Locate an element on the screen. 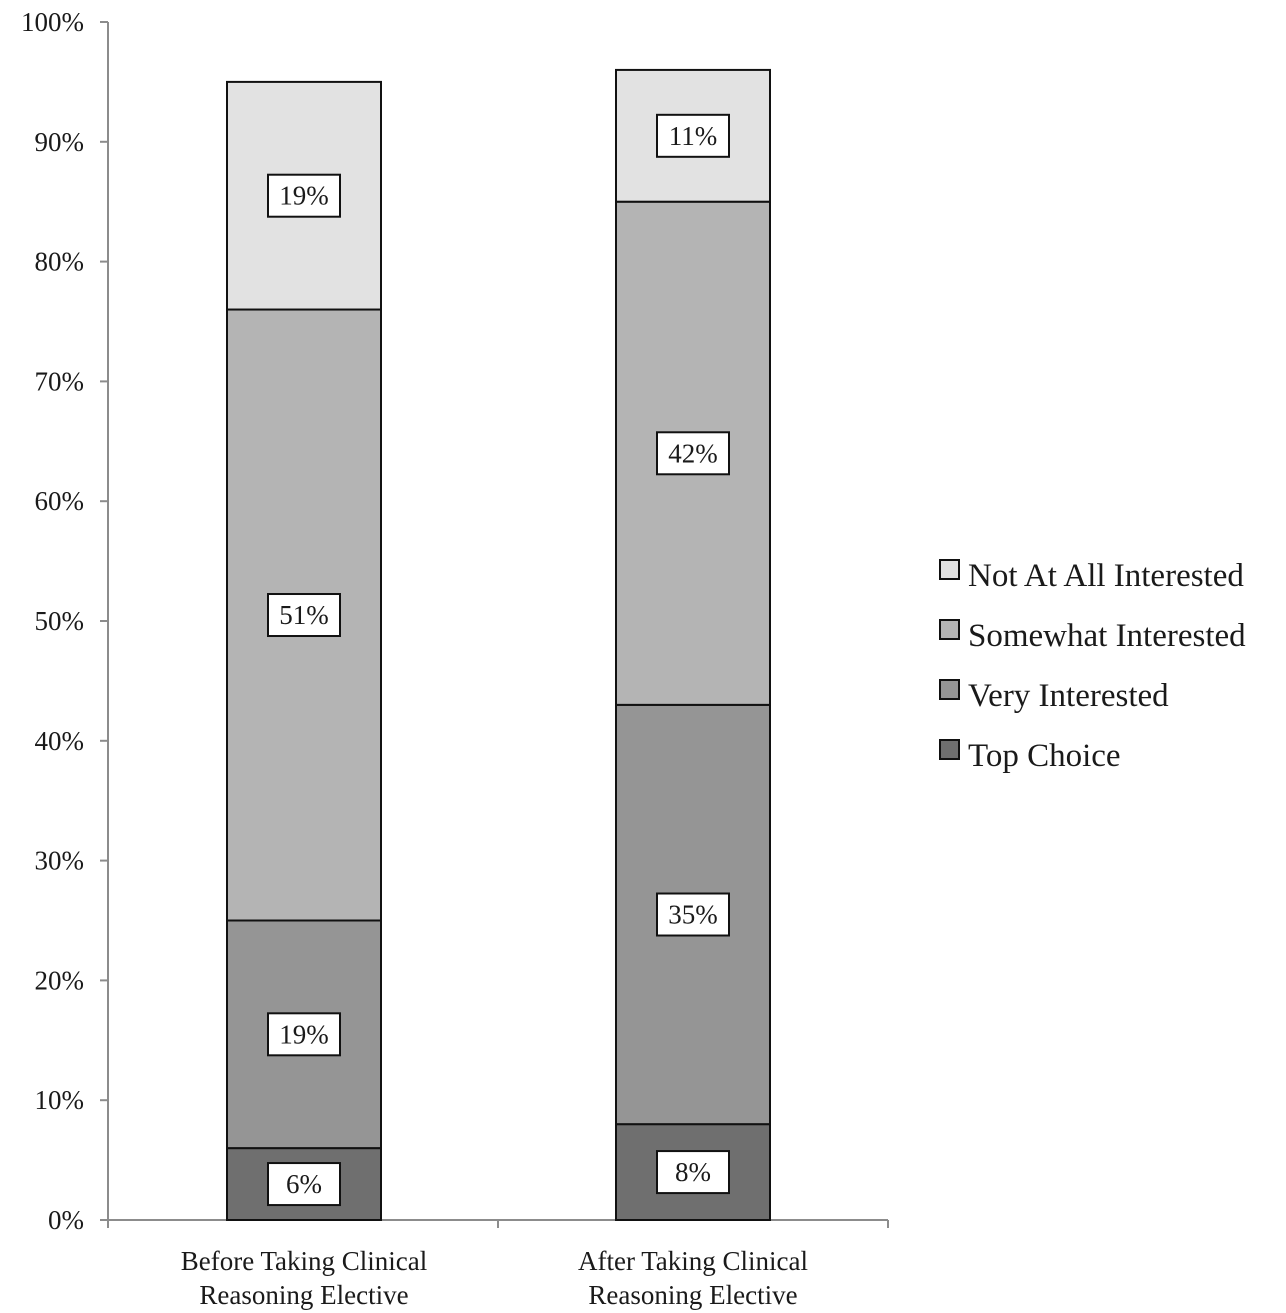 The width and height of the screenshot is (1286, 1313). y-tick-label: 40% is located at coordinates (60, 741).